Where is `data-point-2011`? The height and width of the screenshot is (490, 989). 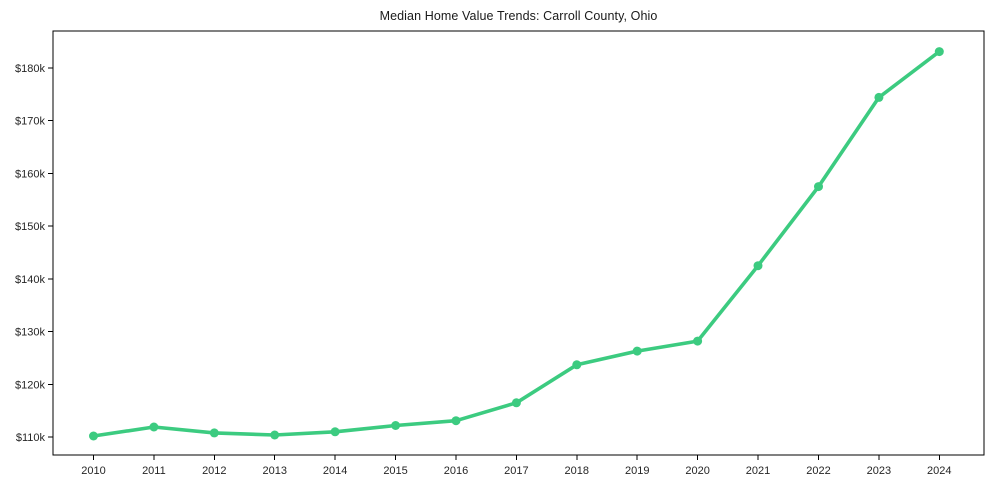
data-point-2011 is located at coordinates (154, 427).